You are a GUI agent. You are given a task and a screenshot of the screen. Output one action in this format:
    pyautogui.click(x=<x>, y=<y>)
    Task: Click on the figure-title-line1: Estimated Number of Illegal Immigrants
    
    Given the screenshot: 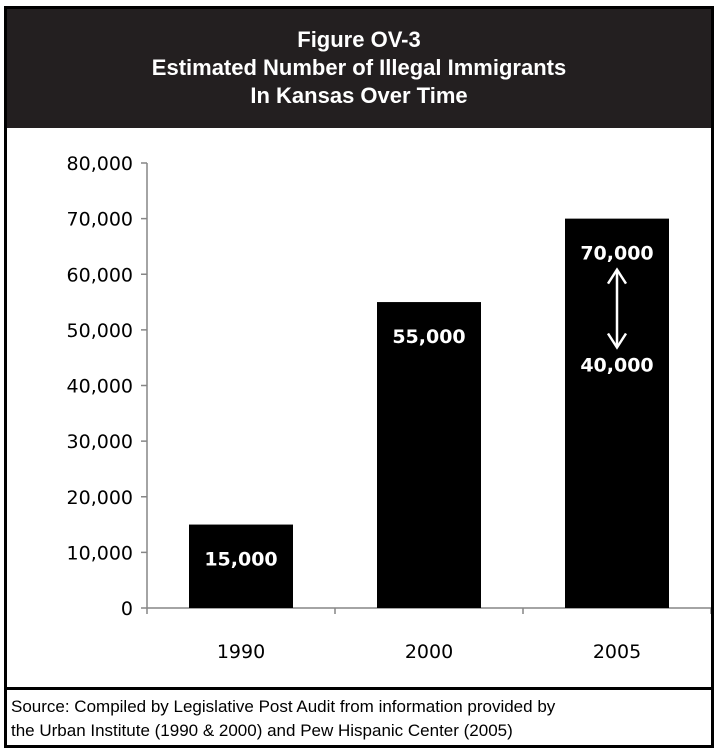 What is the action you would take?
    pyautogui.click(x=359, y=67)
    